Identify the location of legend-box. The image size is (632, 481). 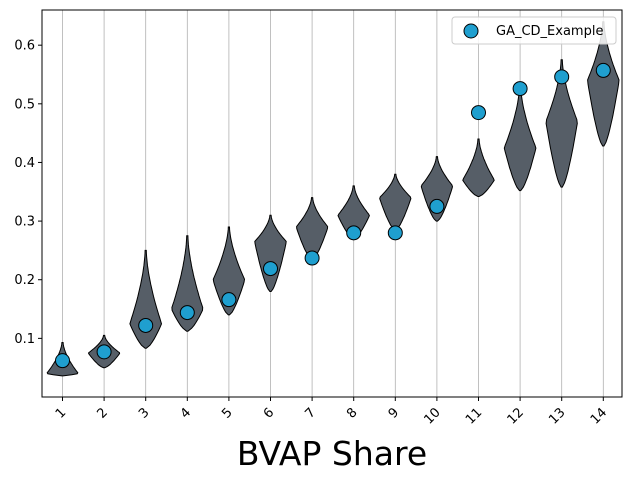
(534, 30).